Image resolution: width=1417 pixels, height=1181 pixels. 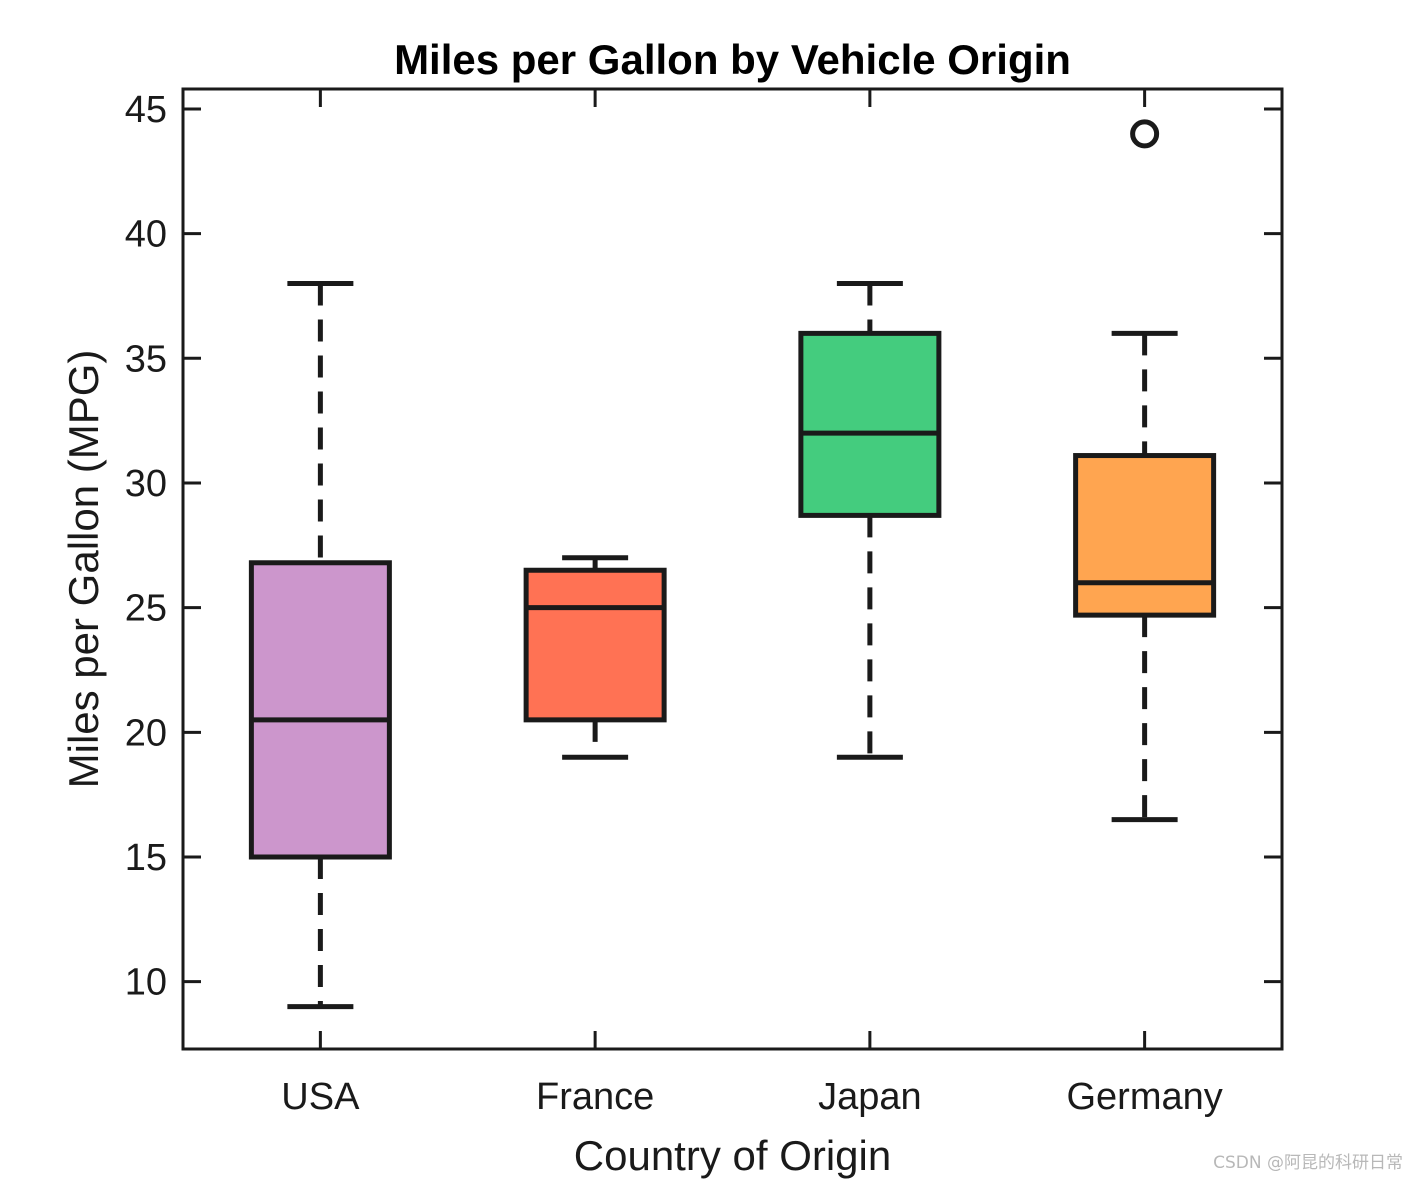 I want to click on x-tick-label: France, so click(x=595, y=1097).